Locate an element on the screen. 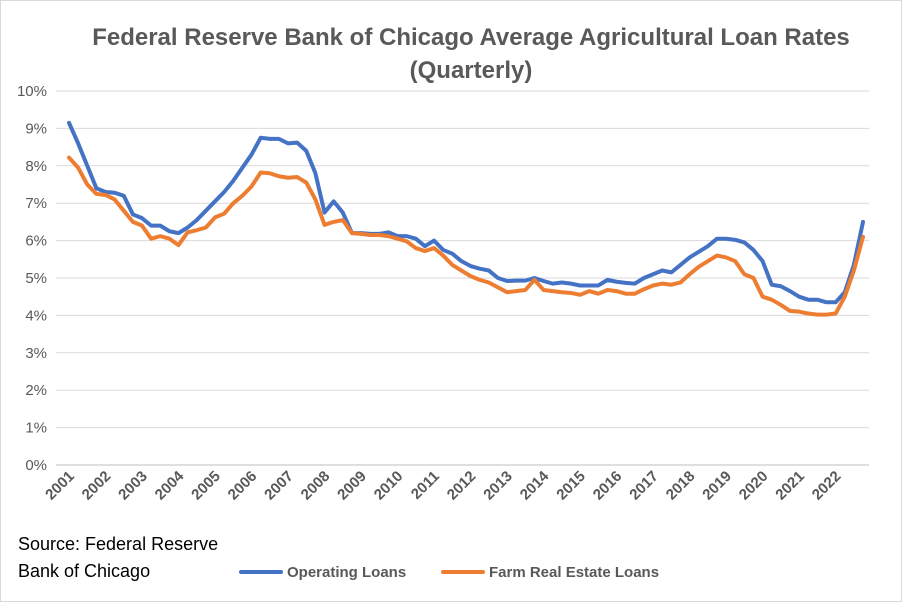 Image resolution: width=902 pixels, height=602 pixels. x-tick-label: 2019 is located at coordinates (717, 486).